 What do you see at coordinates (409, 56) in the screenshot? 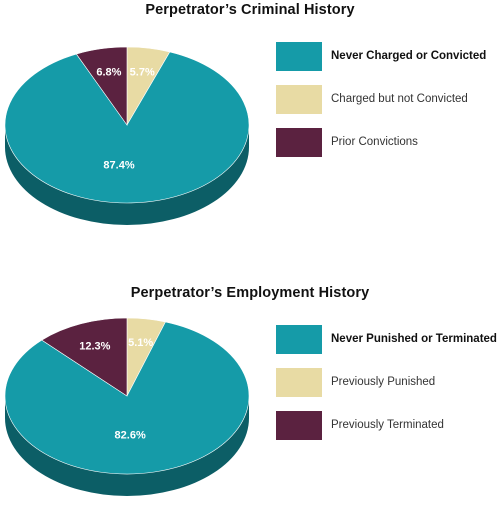
I see `legend-label: Never Charged or Convicted` at bounding box center [409, 56].